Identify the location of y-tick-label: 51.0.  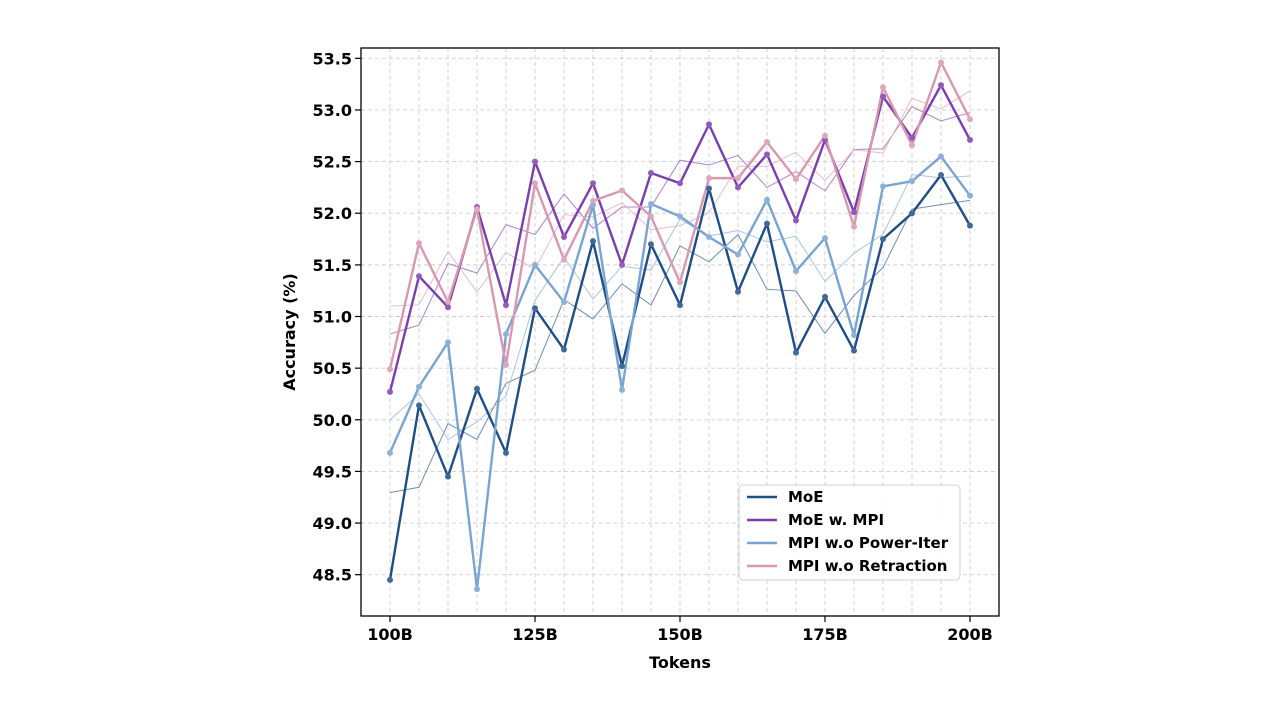
(332, 317).